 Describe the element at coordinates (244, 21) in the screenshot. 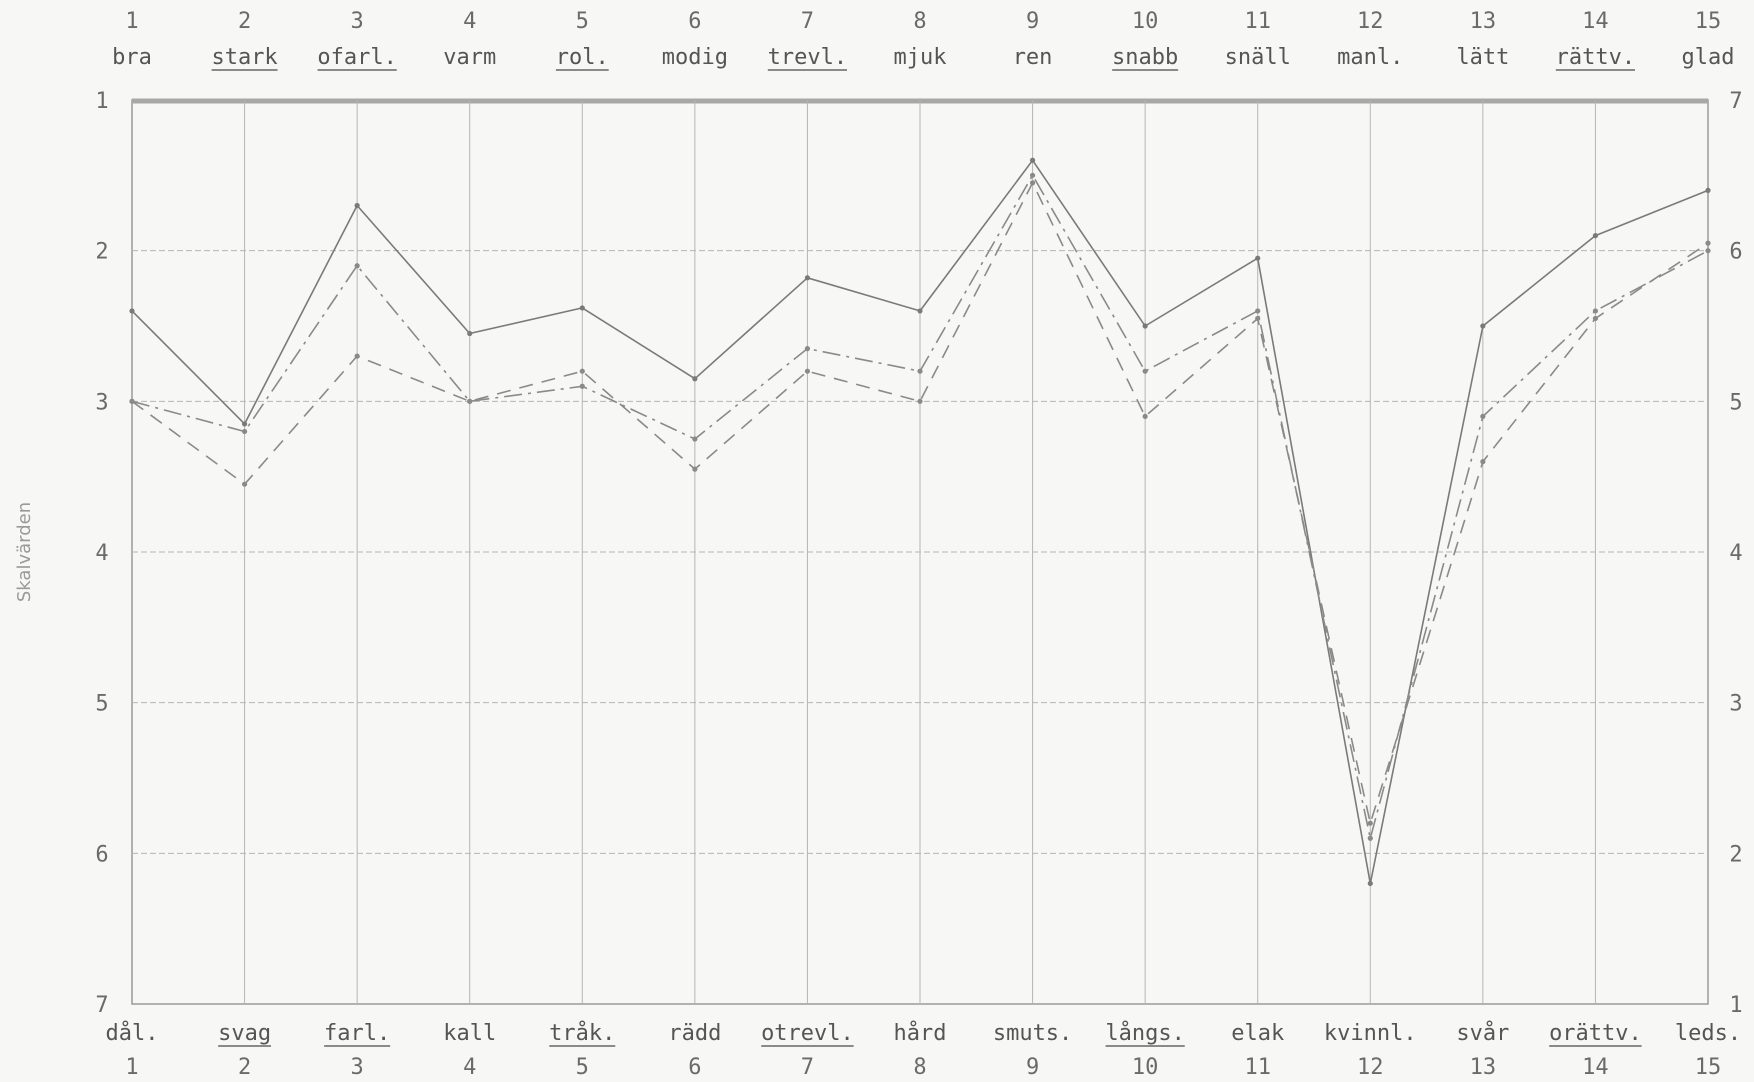

I see `top-number: 2` at that location.